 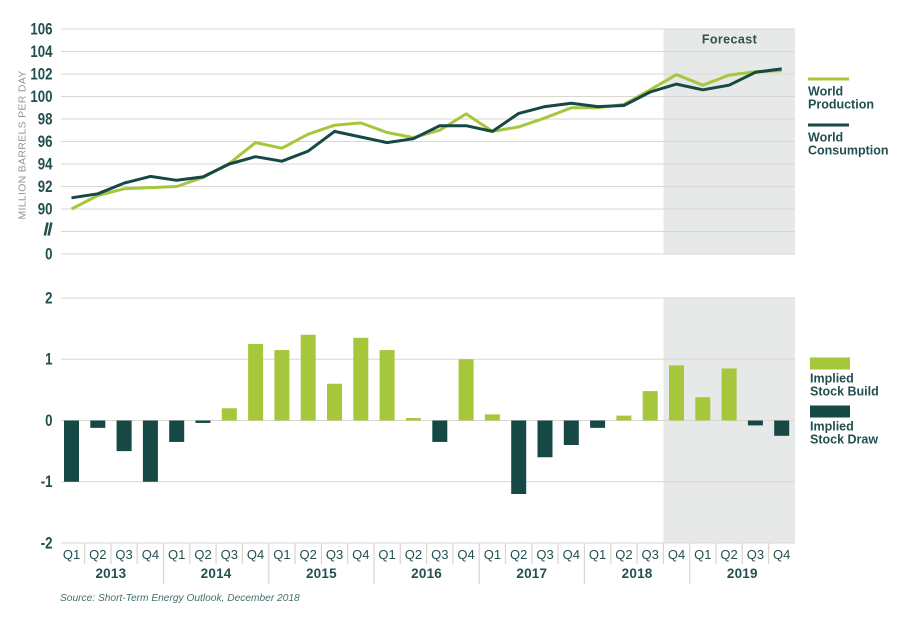 What do you see at coordinates (742, 573) in the screenshot?
I see `svg-text: 2019` at bounding box center [742, 573].